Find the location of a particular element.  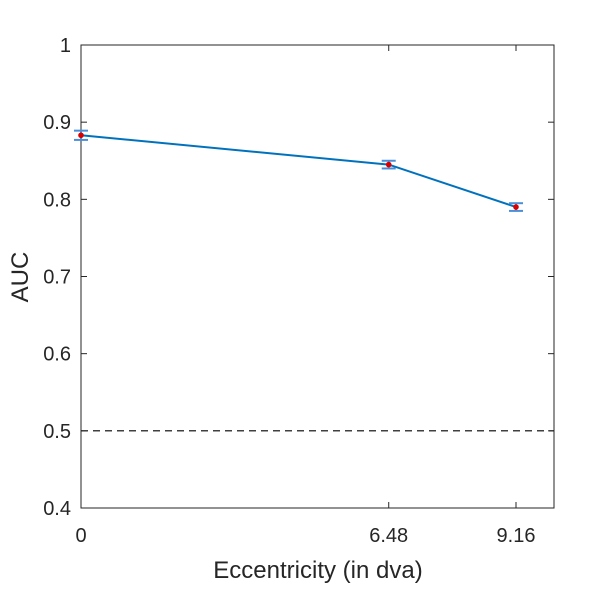

y-tick-label: 0.6 is located at coordinates (57, 355).